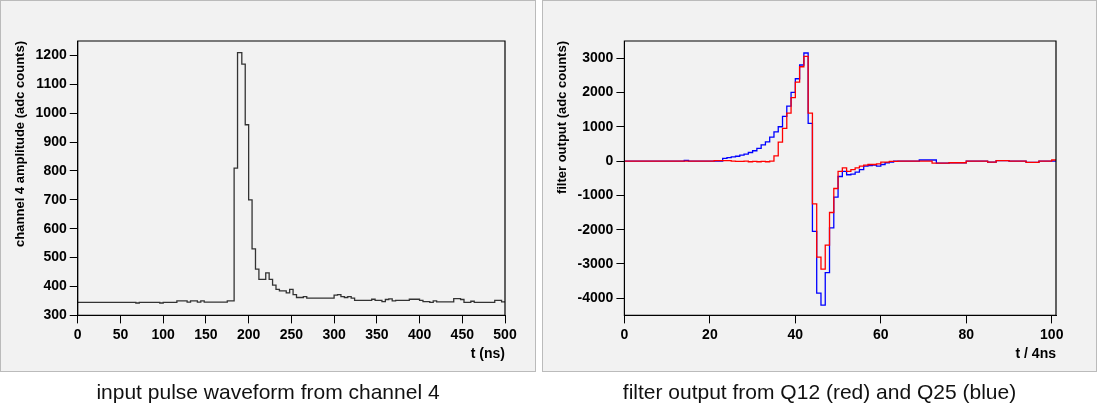 The width and height of the screenshot is (1097, 417). I want to click on x-tick-label: 500, so click(505, 333).